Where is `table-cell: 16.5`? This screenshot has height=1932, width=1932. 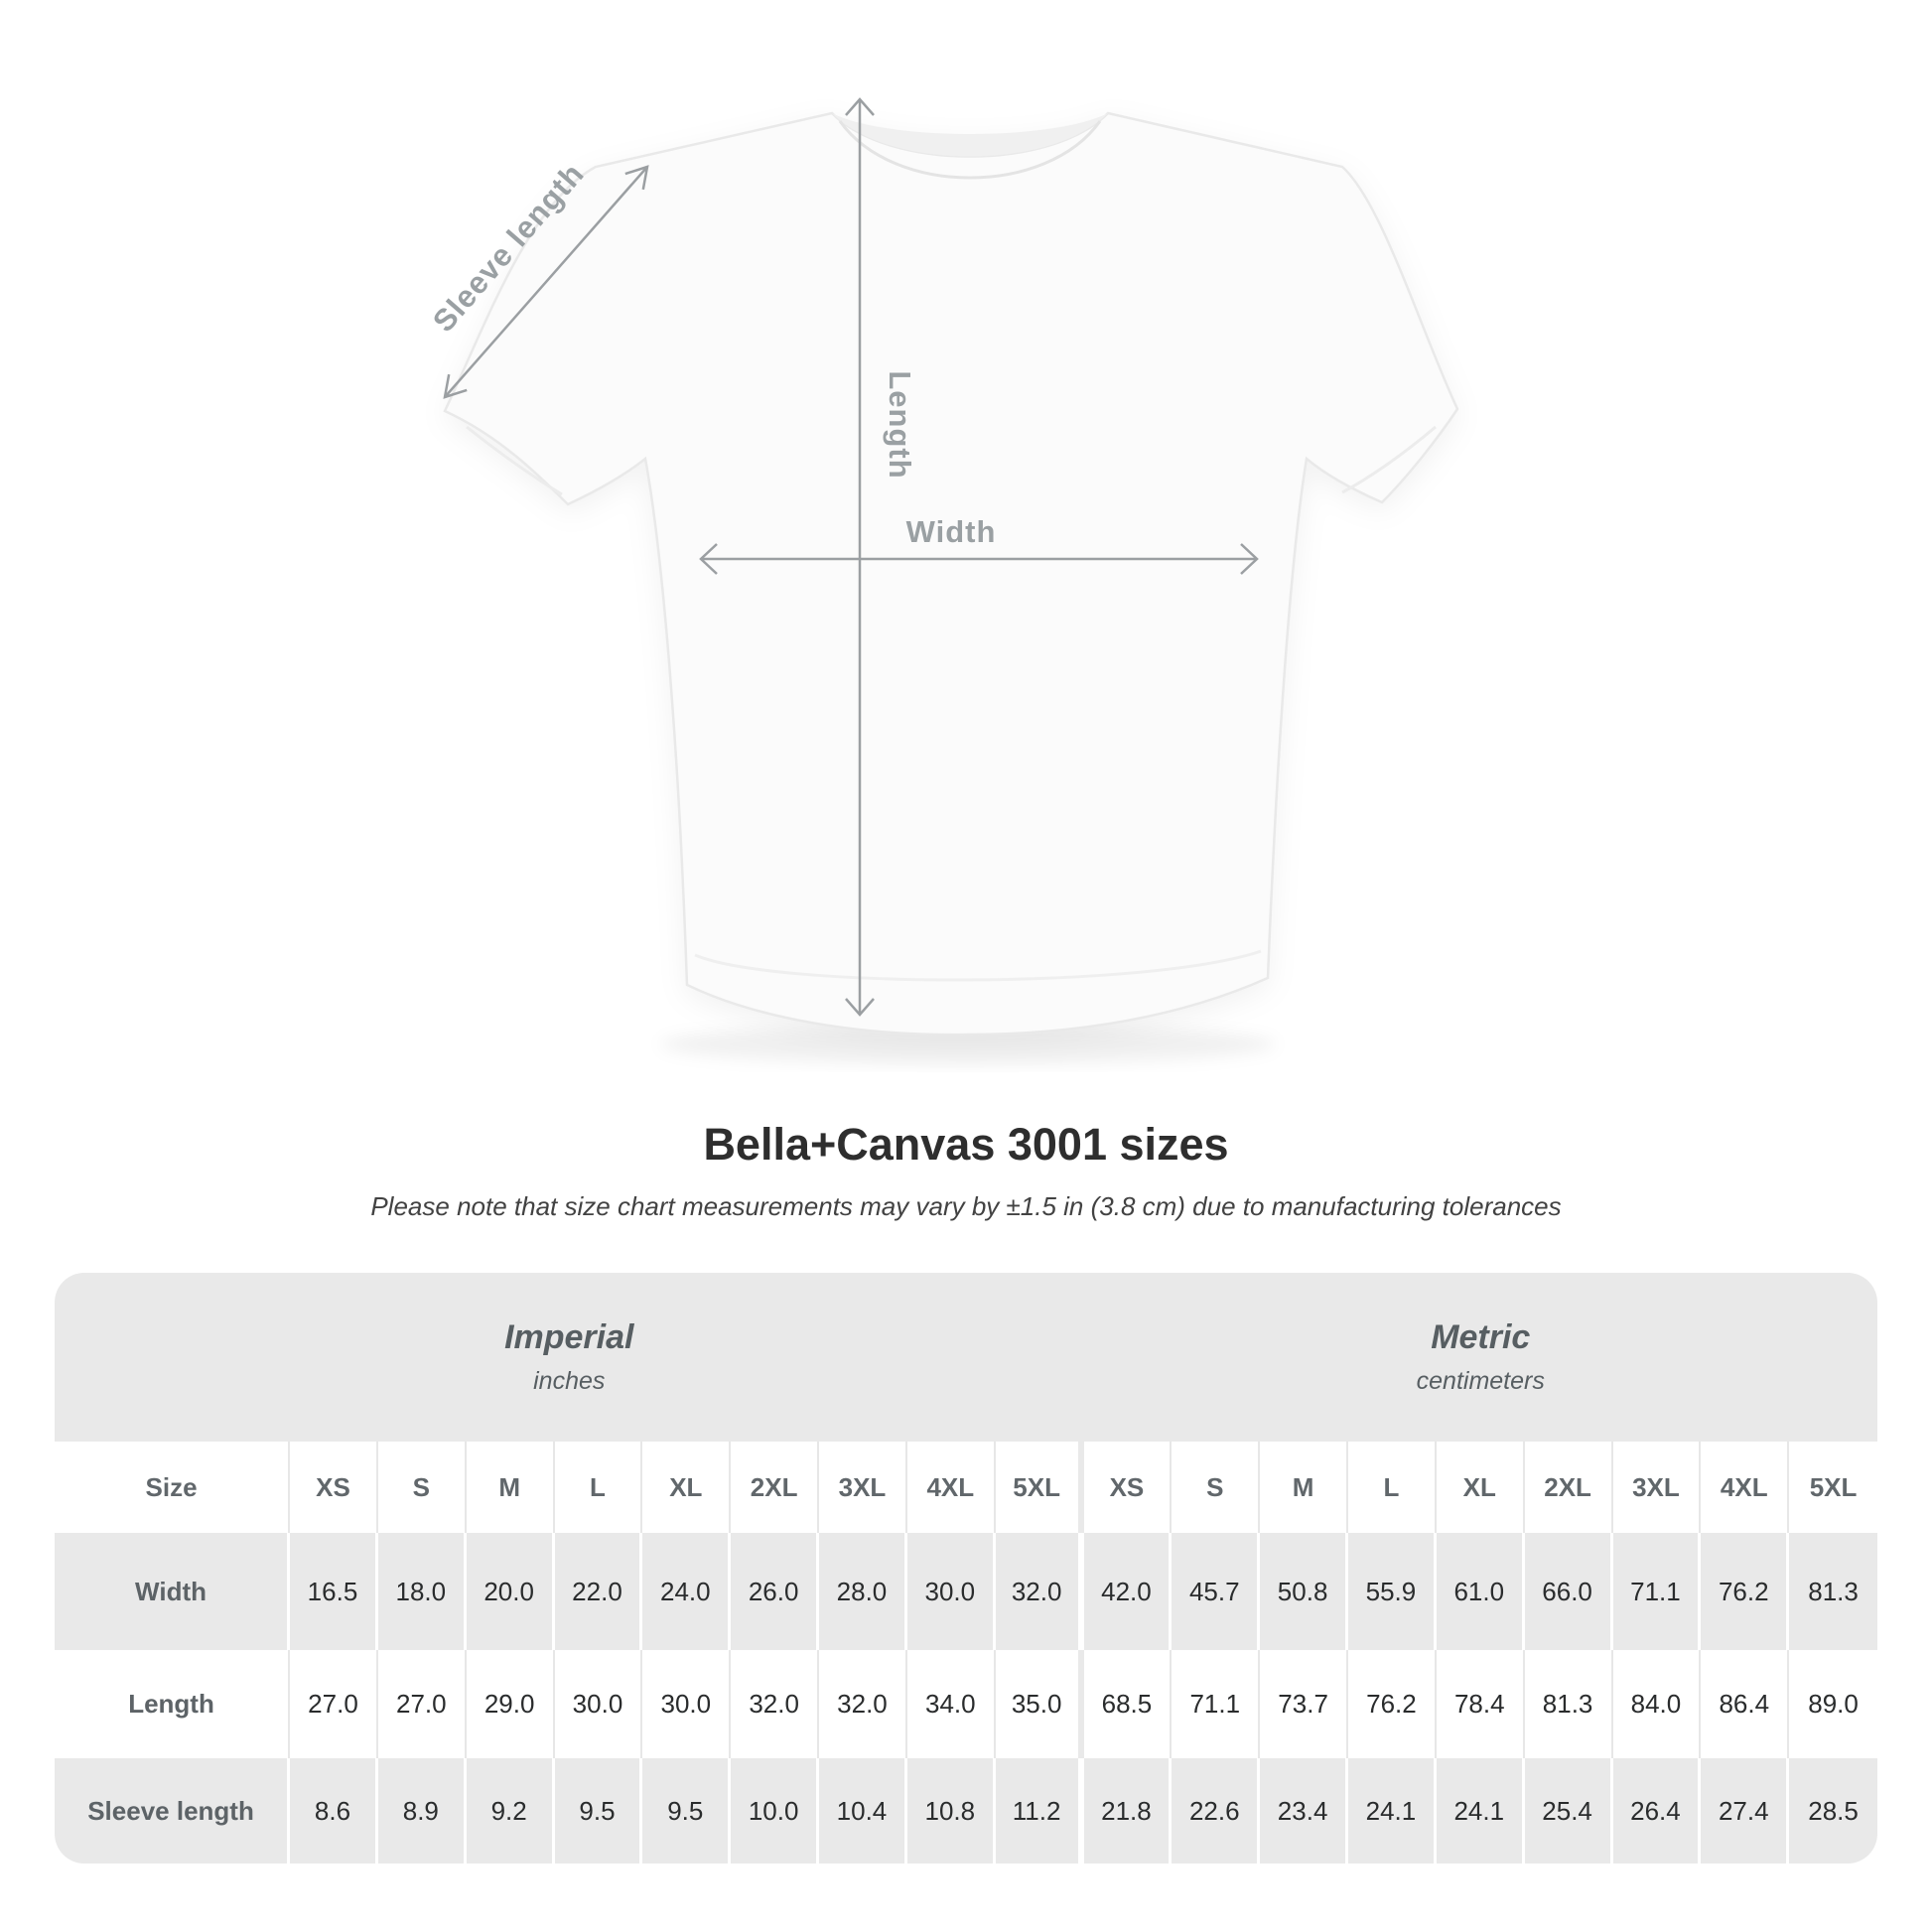
table-cell: 16.5 is located at coordinates (334, 1592).